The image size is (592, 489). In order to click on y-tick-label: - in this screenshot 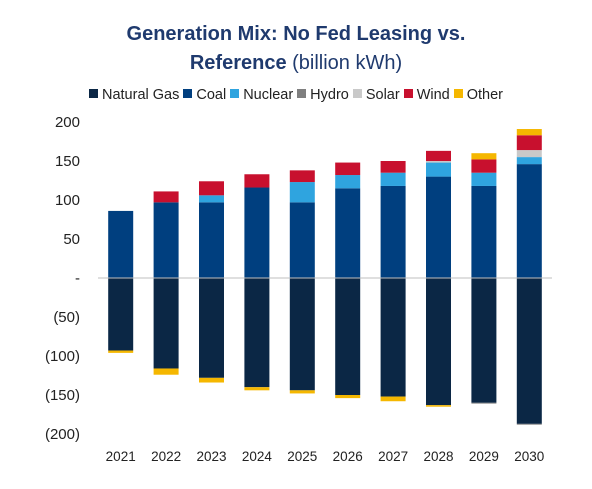, I will do `click(77, 278)`.